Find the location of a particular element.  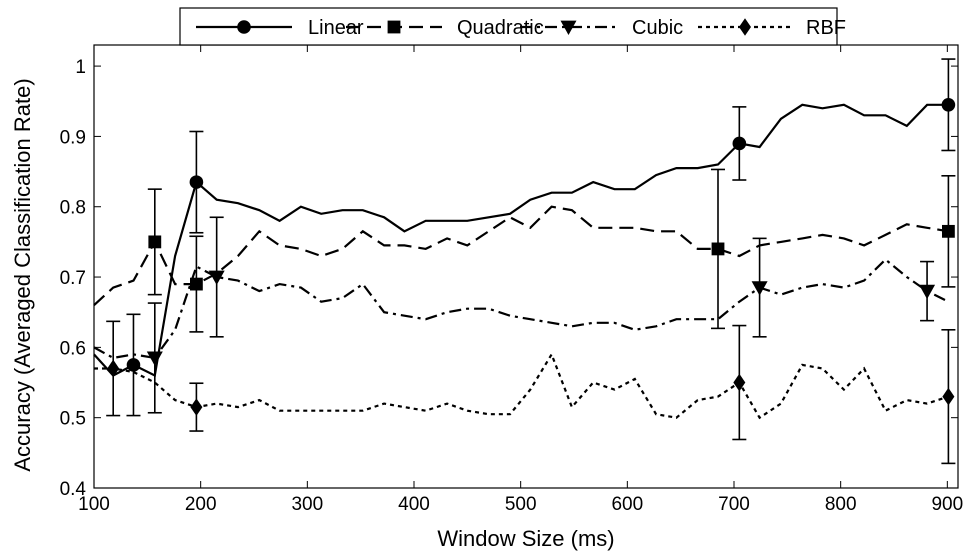

y-tick-label: 0.6 is located at coordinates (73, 348).